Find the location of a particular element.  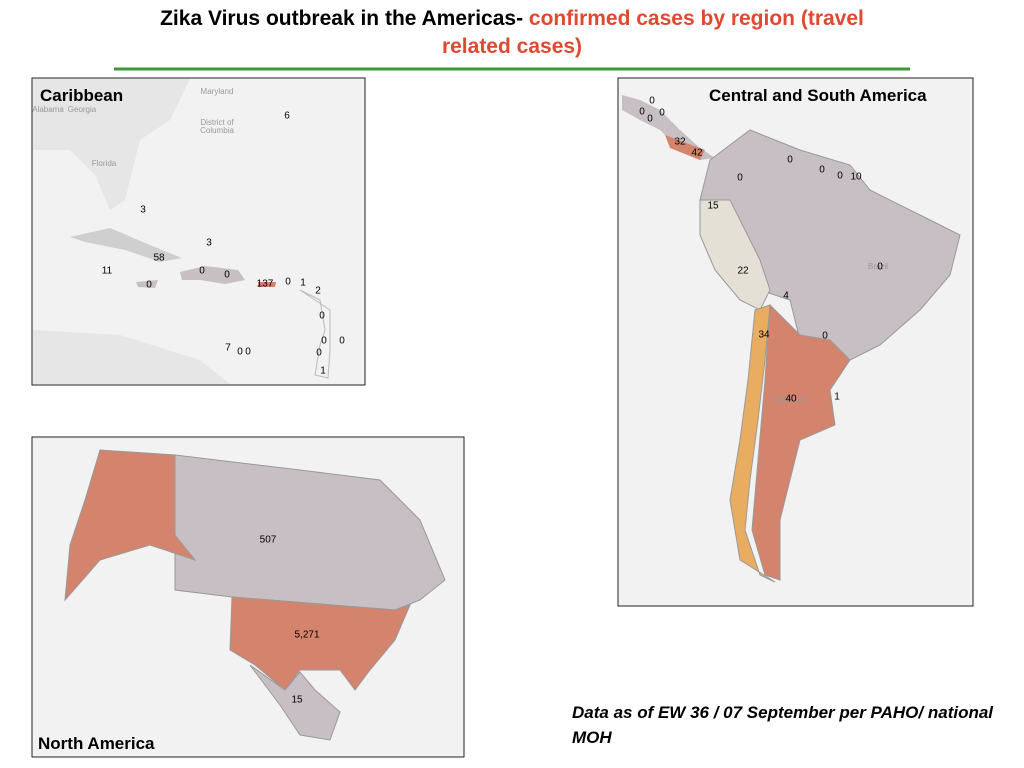

place-label: Georgia is located at coordinates (82, 109).